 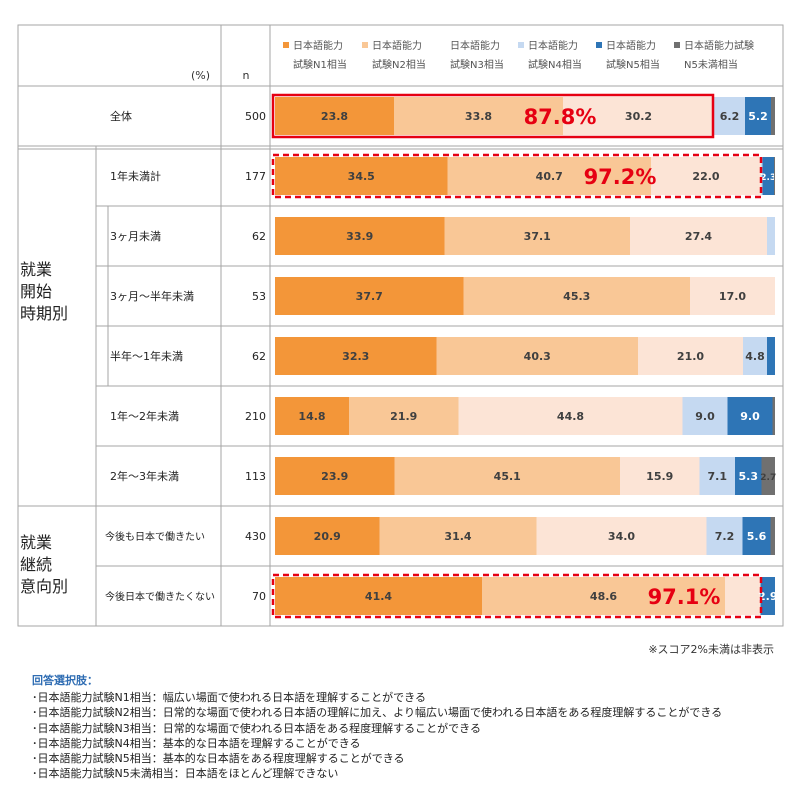 I want to click on group-label: 継続, so click(x=36, y=564).